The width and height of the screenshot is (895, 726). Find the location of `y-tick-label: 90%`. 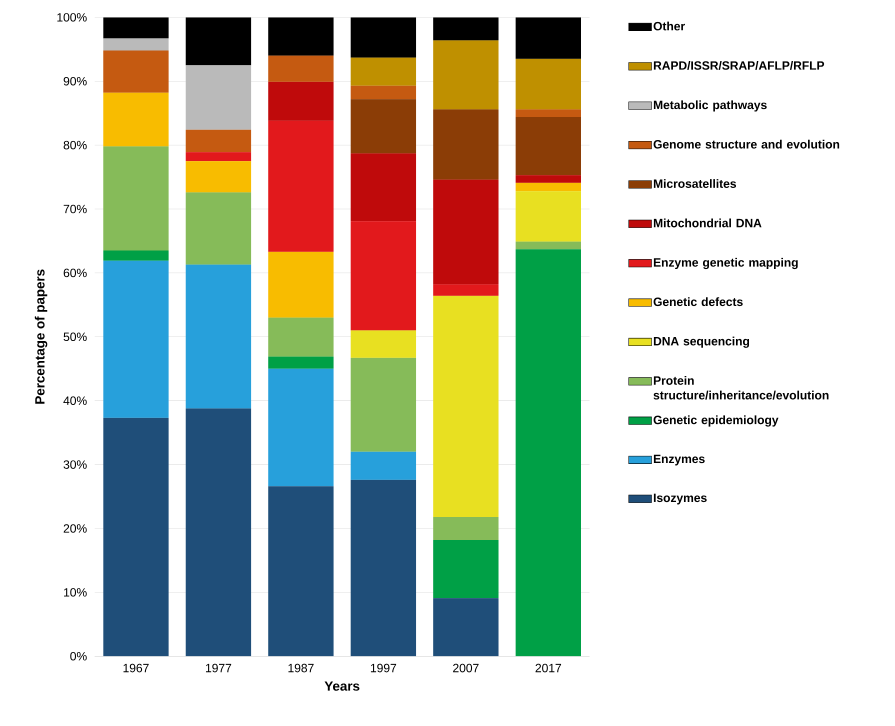

y-tick-label: 90% is located at coordinates (75, 81).